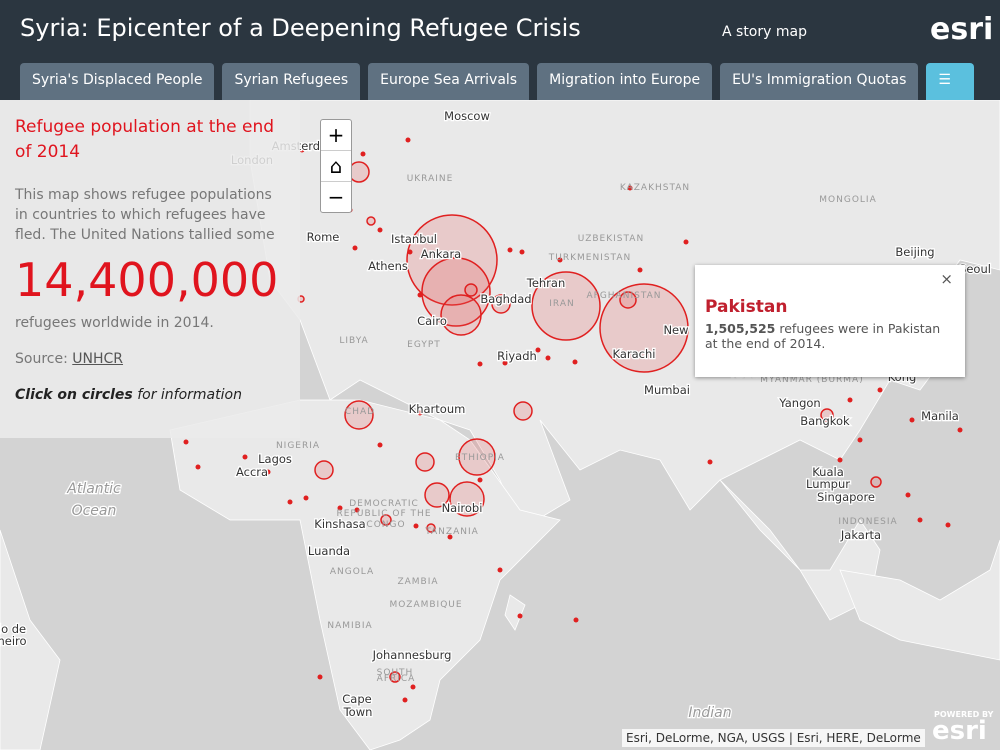 This screenshot has height=750, width=1000. Describe the element at coordinates (414, 239) in the screenshot. I see `map-label: Istanbul` at that location.